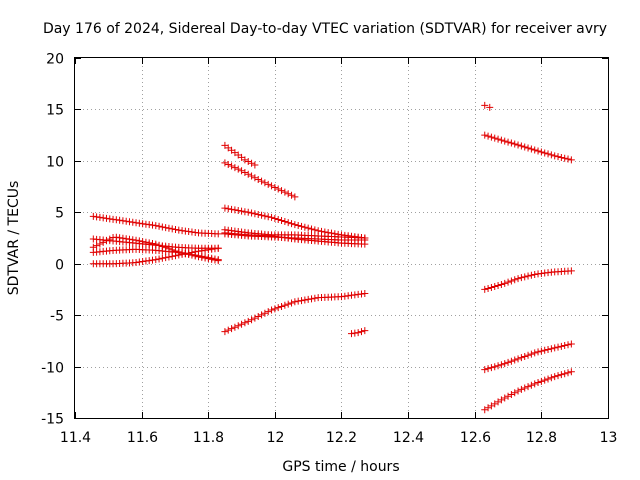 The image size is (640, 480). What do you see at coordinates (52, 369) in the screenshot?
I see `y-tick-label: -10` at bounding box center [52, 369].